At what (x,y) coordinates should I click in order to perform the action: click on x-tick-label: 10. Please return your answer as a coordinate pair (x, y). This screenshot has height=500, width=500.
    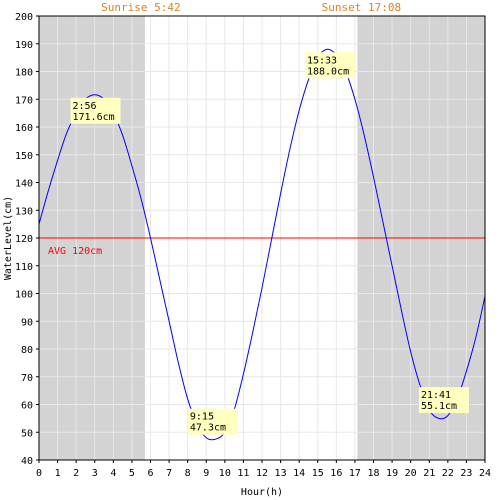
    Looking at the image, I should click on (225, 473).